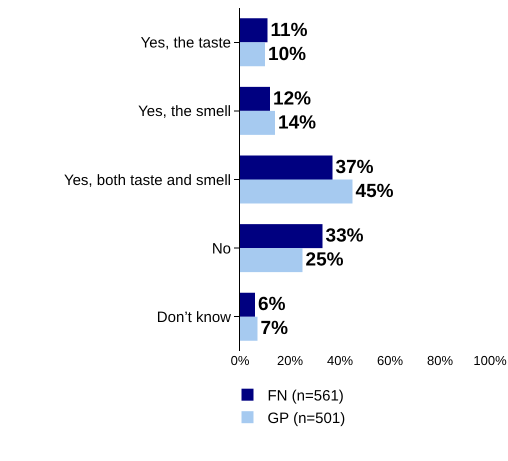  What do you see at coordinates (194, 317) in the screenshot?
I see `y-tick-label: Don’t know` at bounding box center [194, 317].